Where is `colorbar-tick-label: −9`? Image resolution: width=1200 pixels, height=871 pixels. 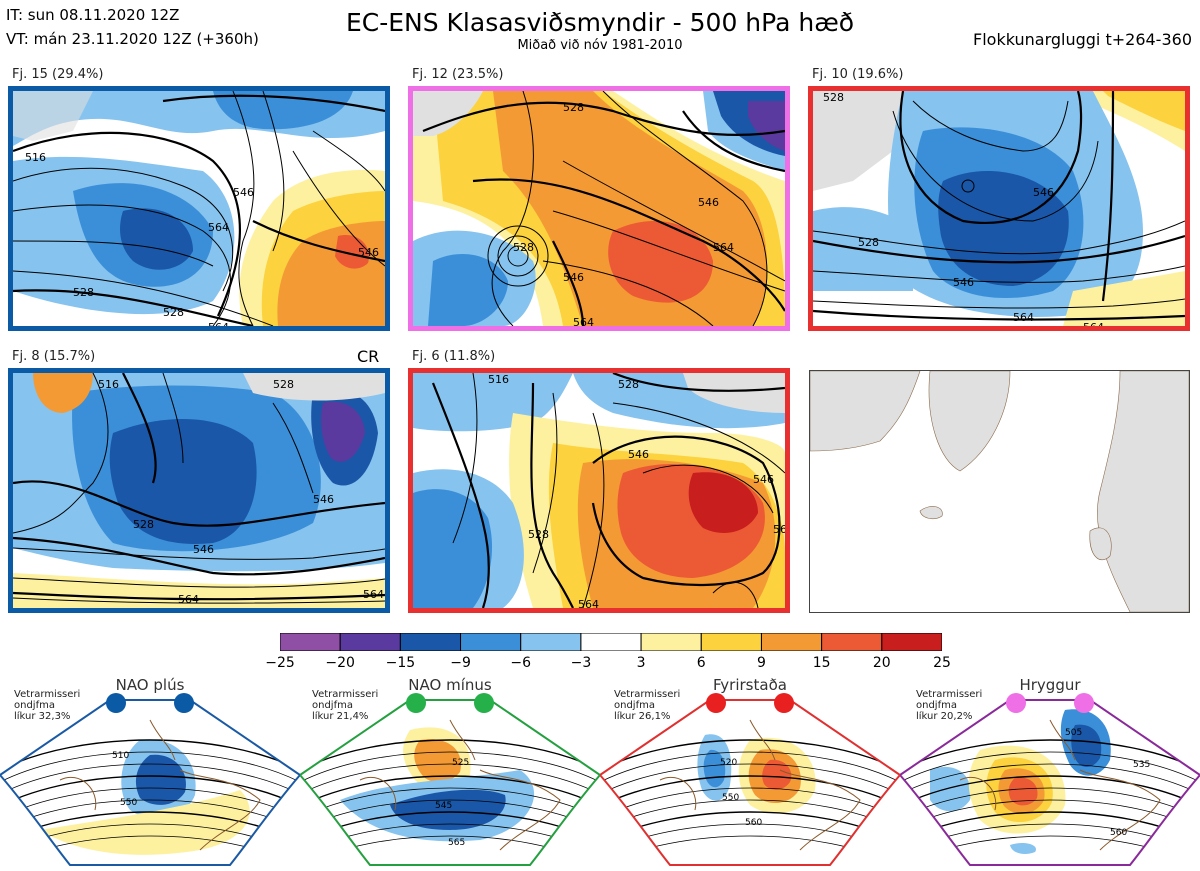
colorbar-tick-label: −9 is located at coordinates (460, 663).